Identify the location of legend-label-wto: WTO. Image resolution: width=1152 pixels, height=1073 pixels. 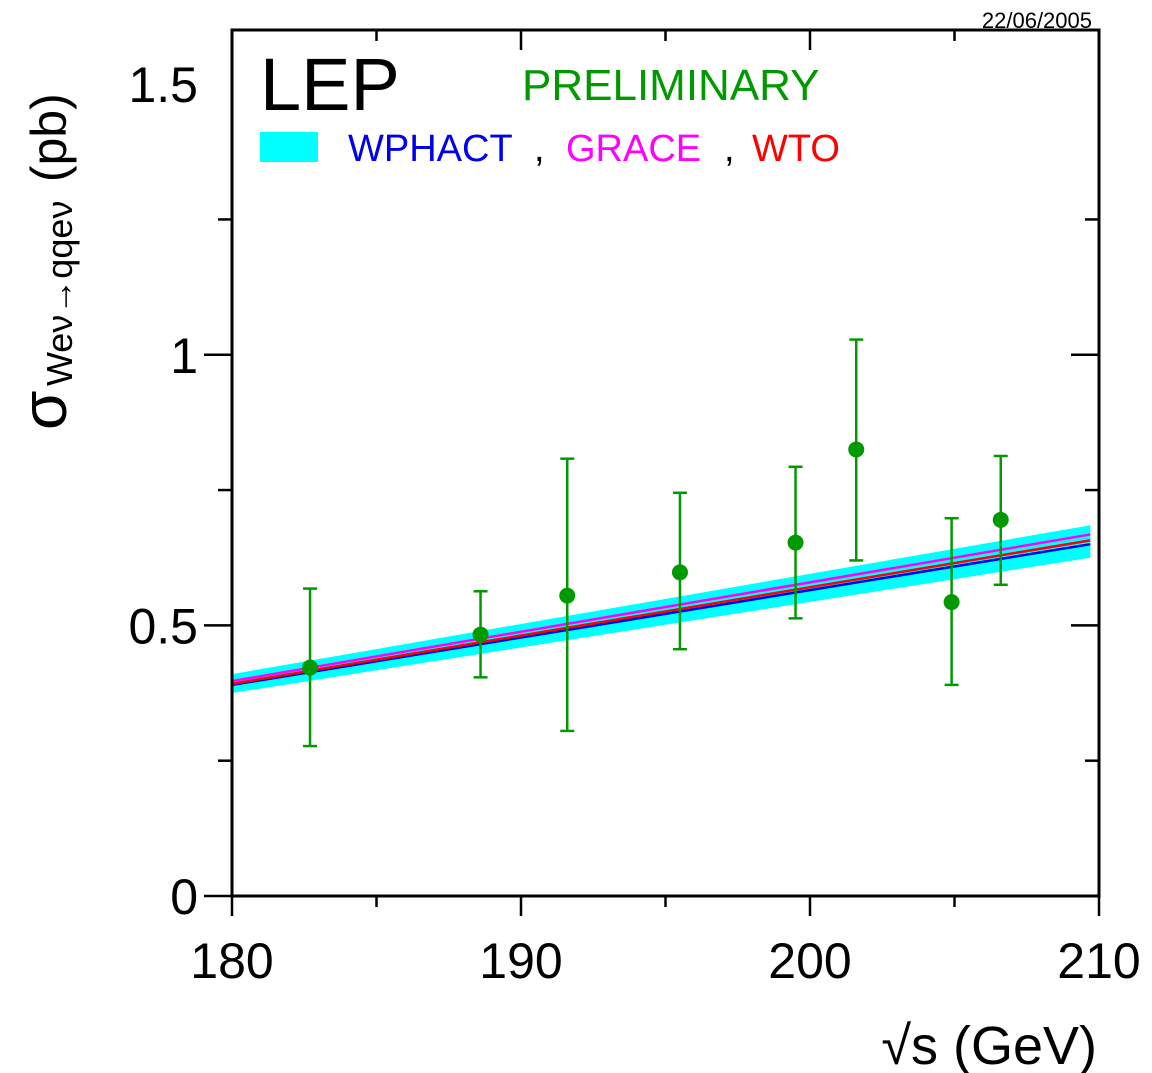
(796, 149).